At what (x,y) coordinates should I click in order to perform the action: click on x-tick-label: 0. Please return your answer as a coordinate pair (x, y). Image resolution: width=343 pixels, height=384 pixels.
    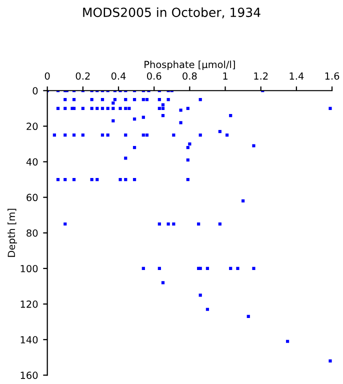
    Looking at the image, I should click on (47, 76).